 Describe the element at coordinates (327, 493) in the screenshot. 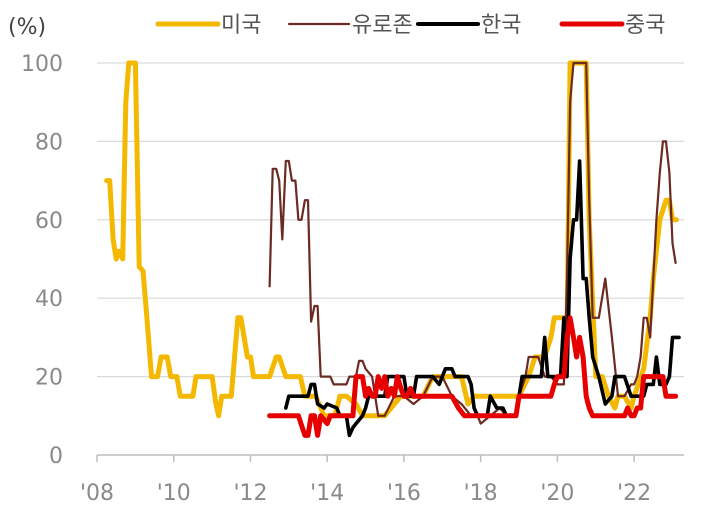

I see `x-tick-label: '14` at that location.